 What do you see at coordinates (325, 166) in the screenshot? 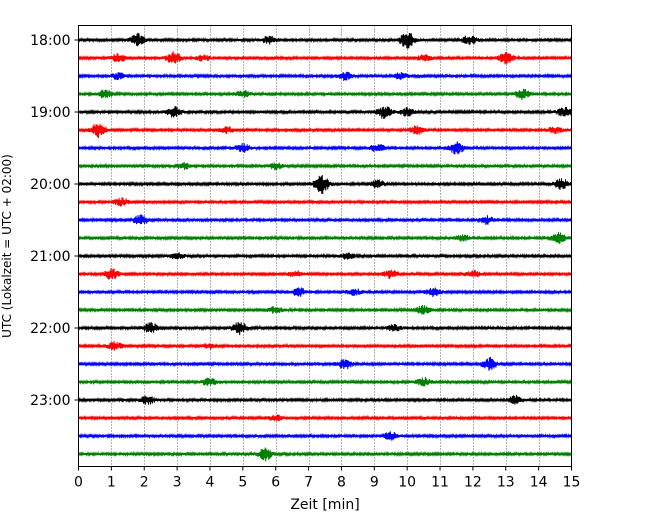
I see `trace-1945` at bounding box center [325, 166].